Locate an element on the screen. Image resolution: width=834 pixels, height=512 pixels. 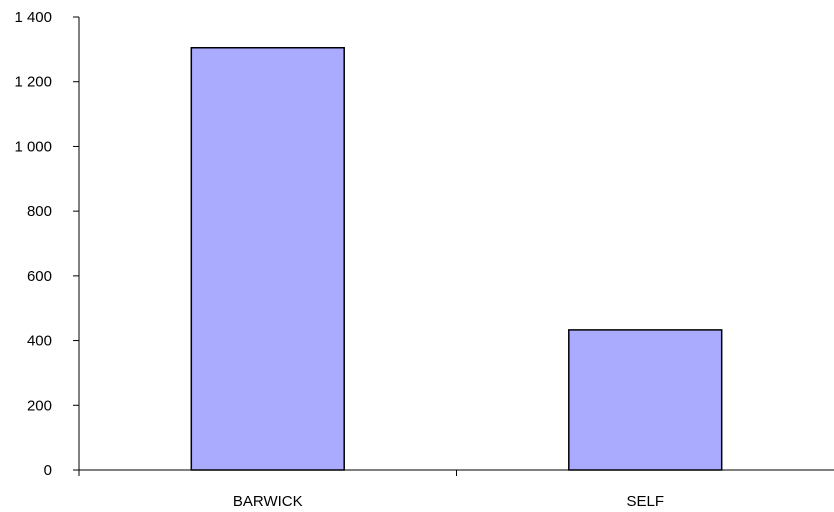
bar-self is located at coordinates (645, 400).